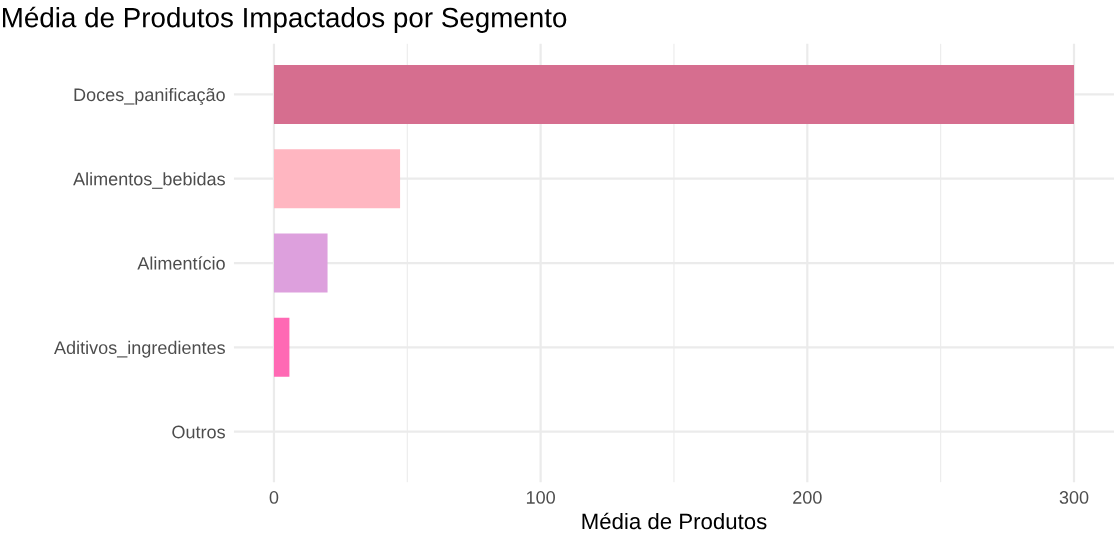 This screenshot has height=548, width=1114. What do you see at coordinates (149, 96) in the screenshot?
I see `y-tick-label: Doces_panificação` at bounding box center [149, 96].